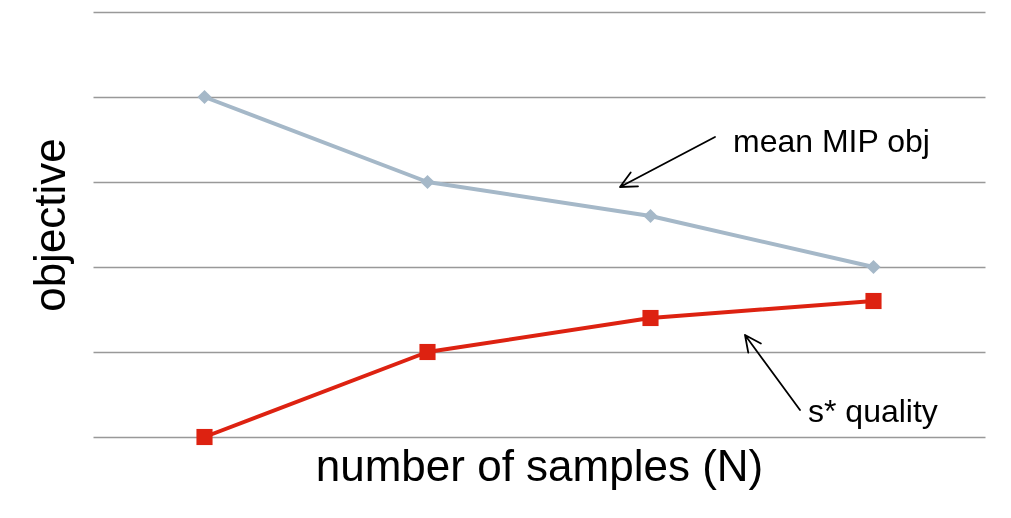 Image resolution: width=1011 pixels, height=518 pixels. I want to click on x-axis-title: number of samples (N), so click(539, 465).